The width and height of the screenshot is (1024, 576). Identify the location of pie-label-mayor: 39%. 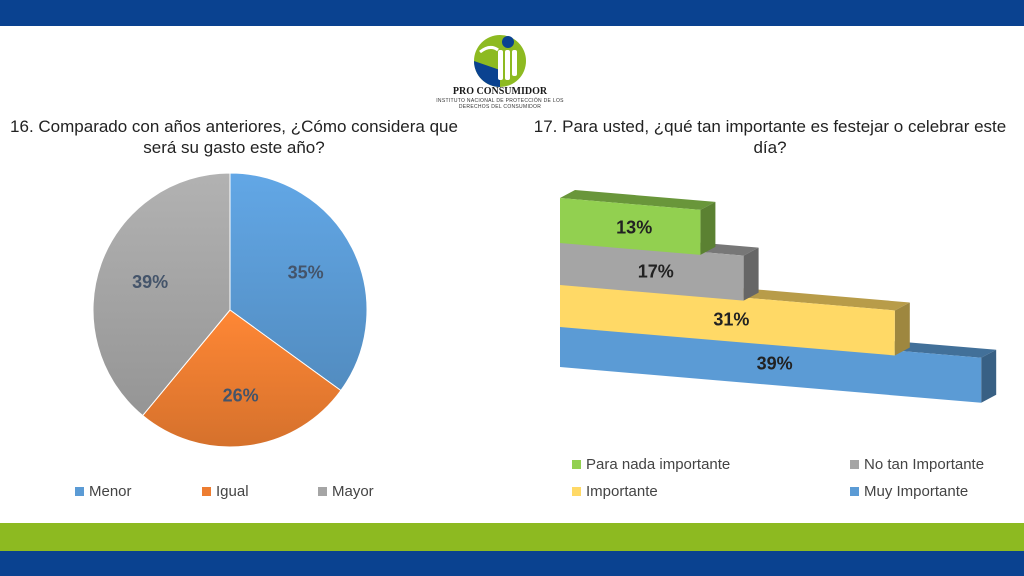
(150, 282).